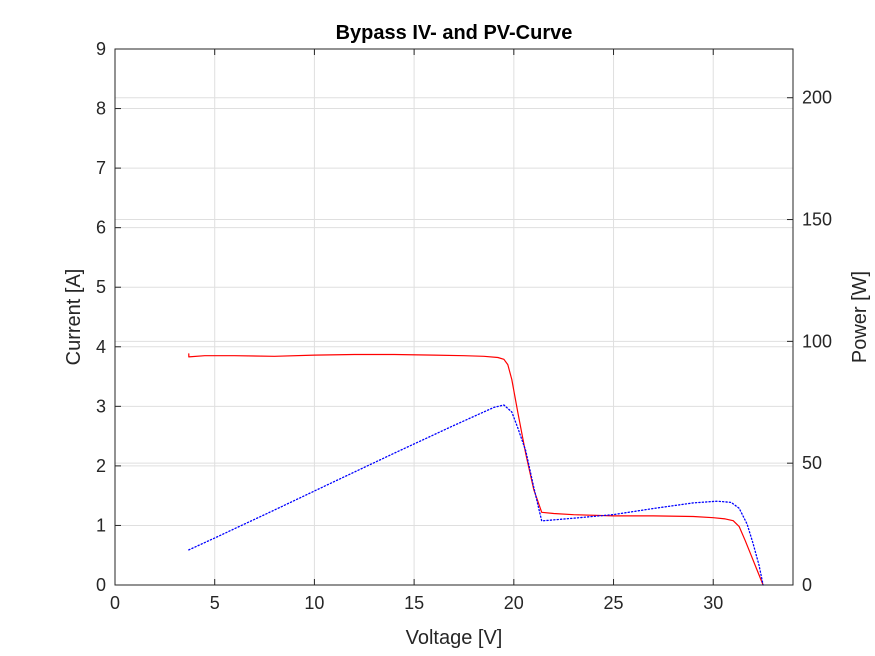  I want to click on chart-title: Bypass IV- and PV-Curve, so click(454, 33).